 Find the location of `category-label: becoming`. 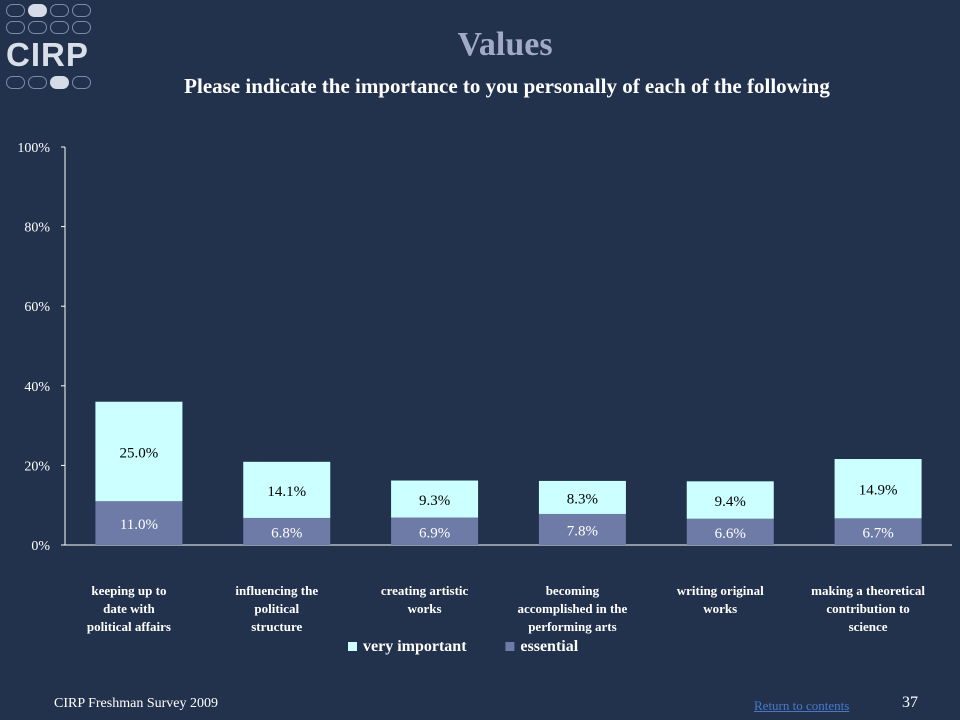

category-label: becoming is located at coordinates (573, 590).